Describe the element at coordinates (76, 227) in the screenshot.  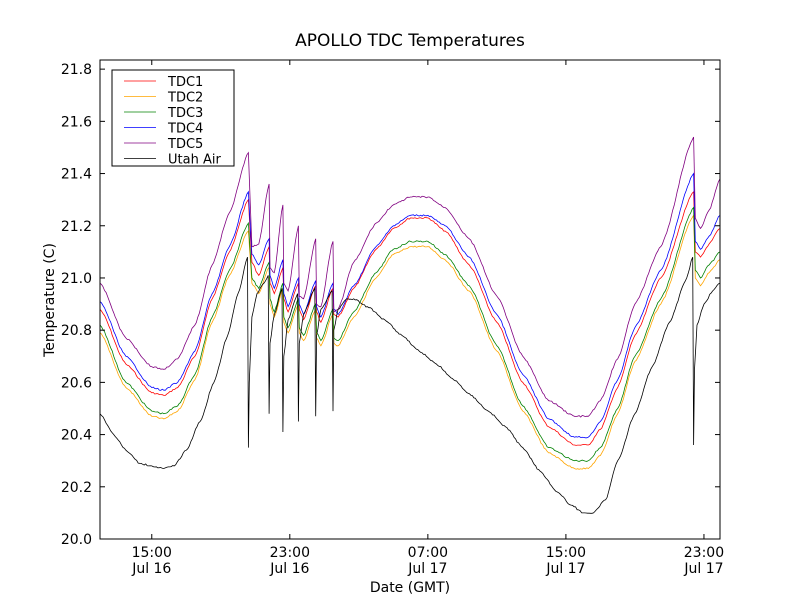
I see `y-tick-label: 21.2` at that location.